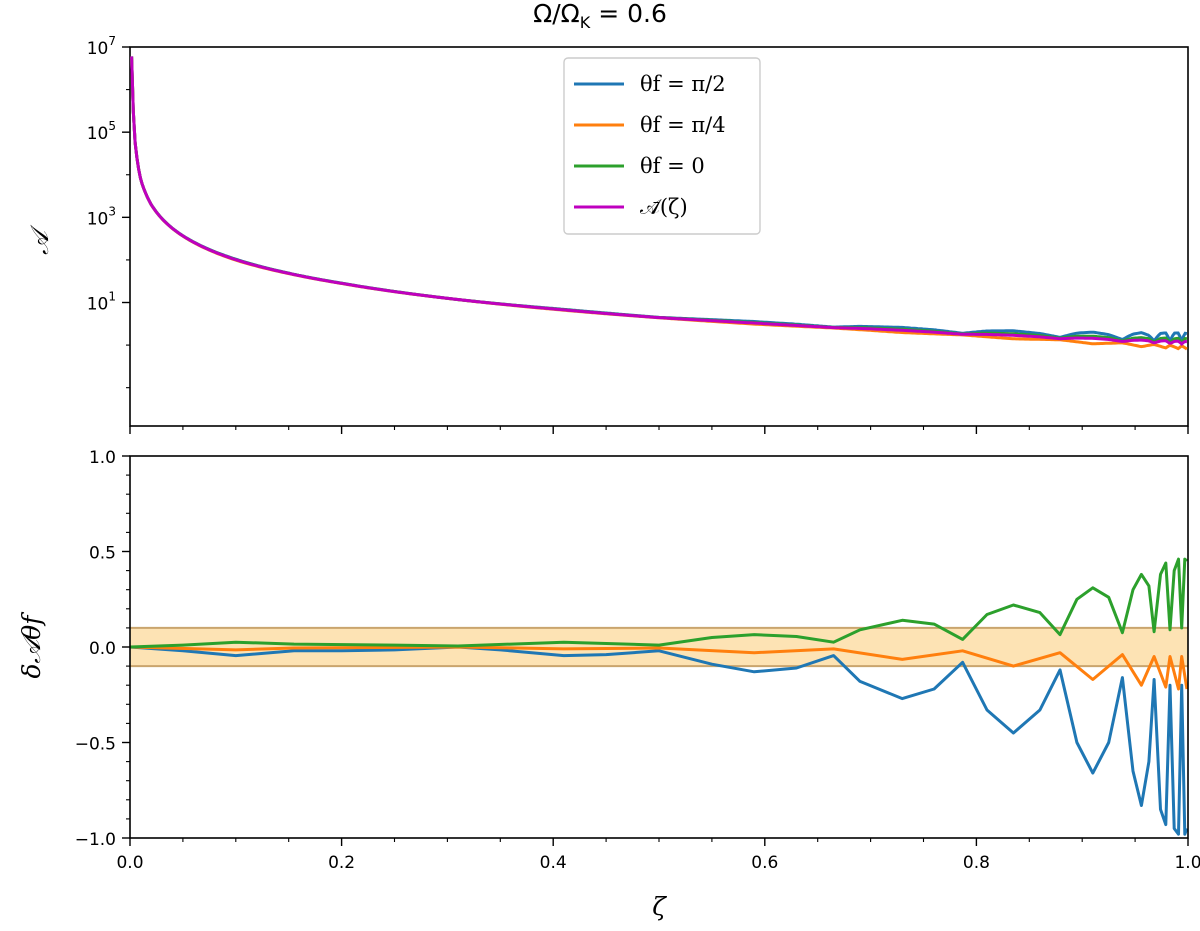  What do you see at coordinates (1187, 863) in the screenshot?
I see `bottom-x-tick-label: 1.0` at bounding box center [1187, 863].